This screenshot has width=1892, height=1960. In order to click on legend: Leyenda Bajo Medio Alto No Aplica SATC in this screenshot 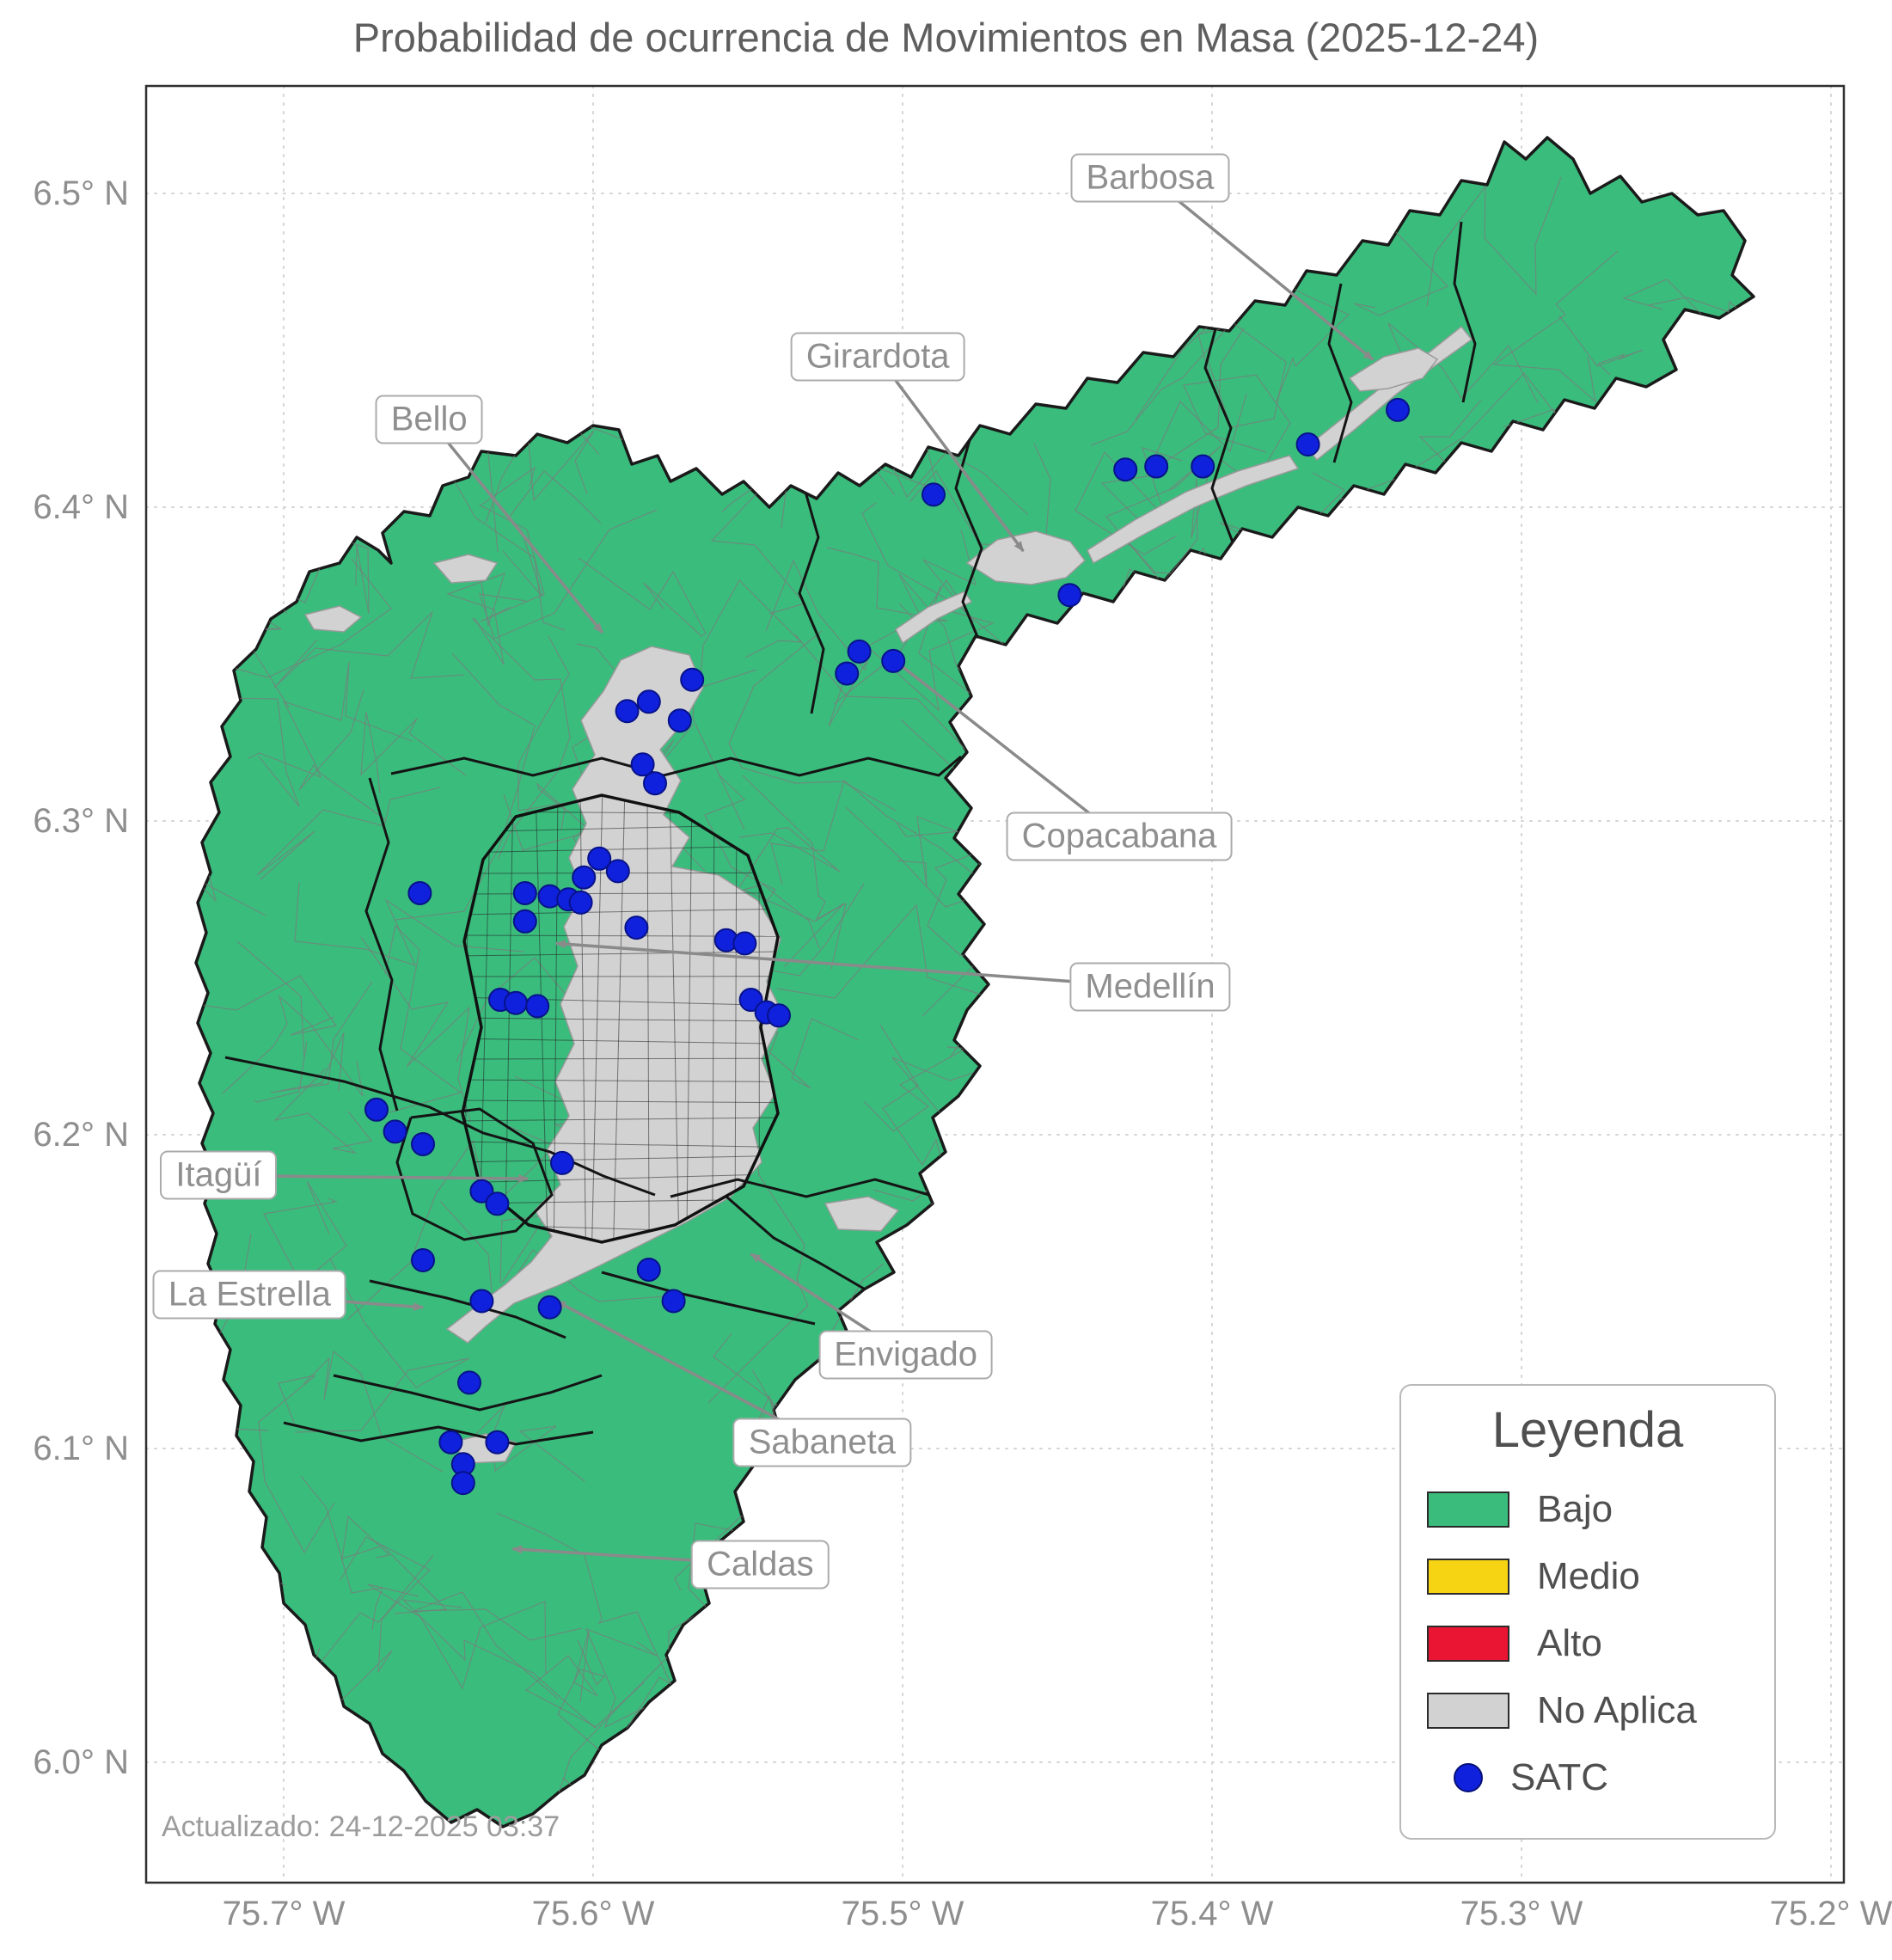, I will do `click(1587, 1612)`.